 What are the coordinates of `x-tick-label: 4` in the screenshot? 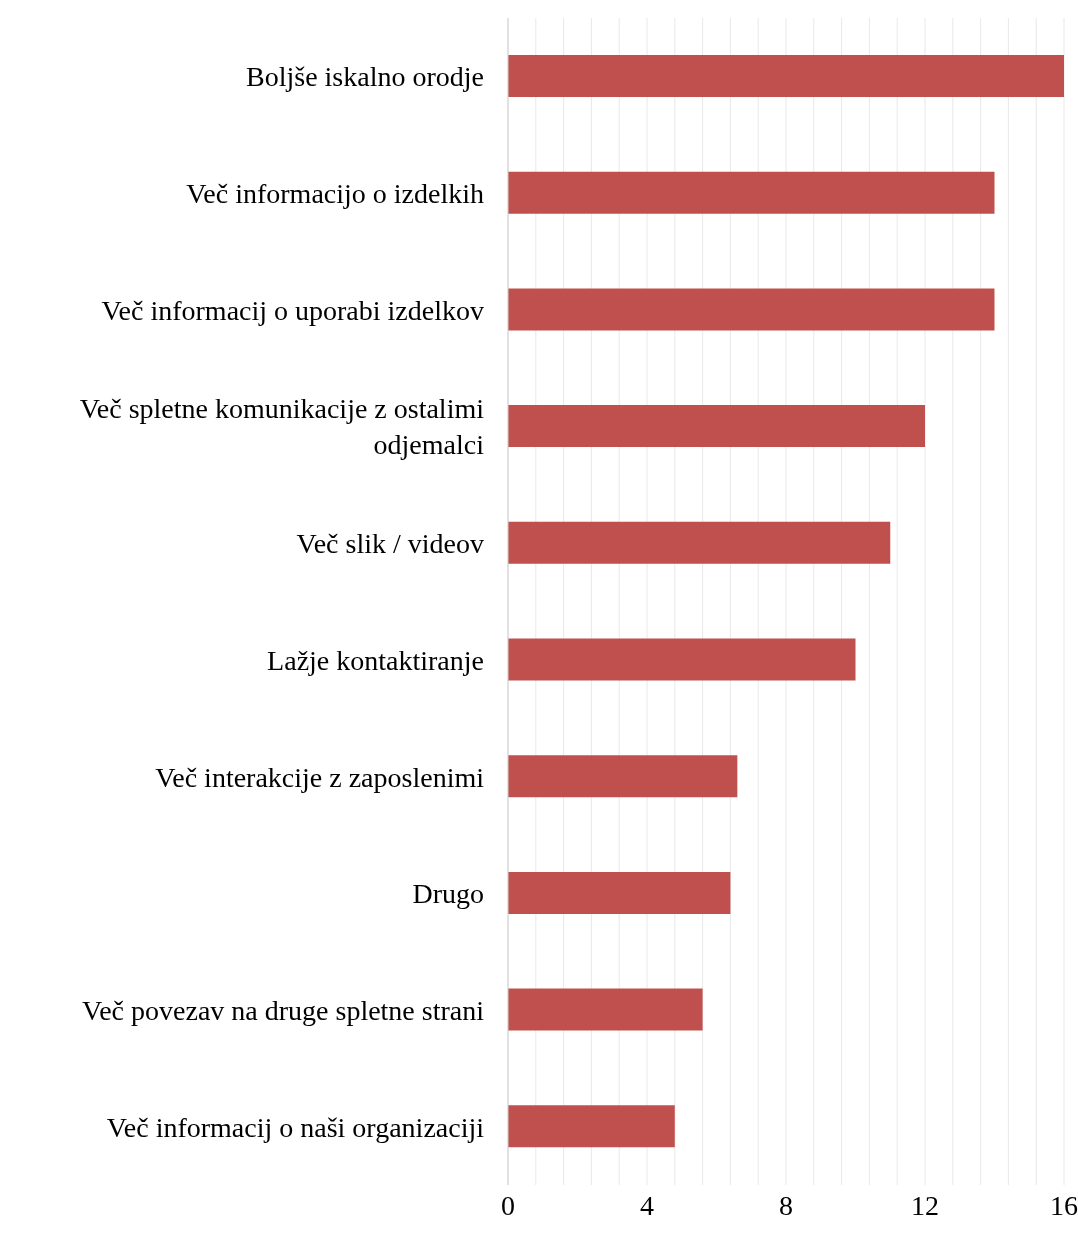 It's located at (647, 1205).